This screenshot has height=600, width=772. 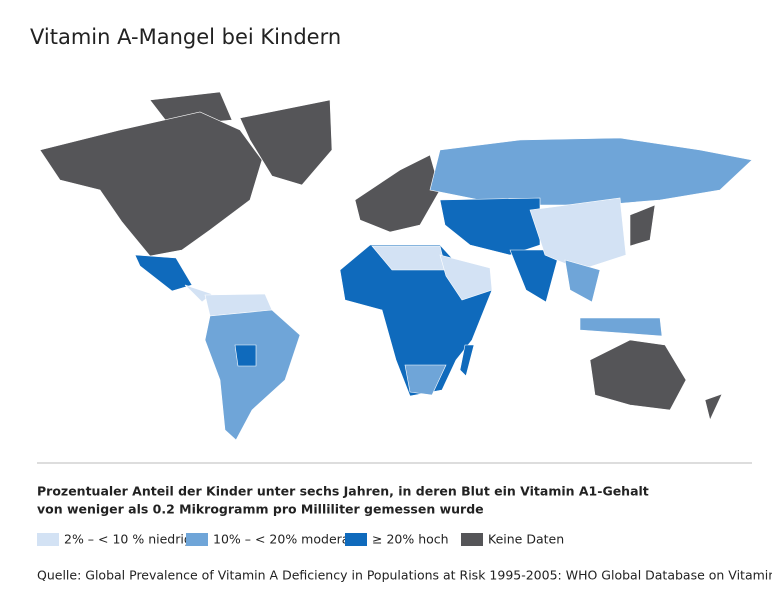 What do you see at coordinates (151, 184) in the screenshot?
I see `north-america` at bounding box center [151, 184].